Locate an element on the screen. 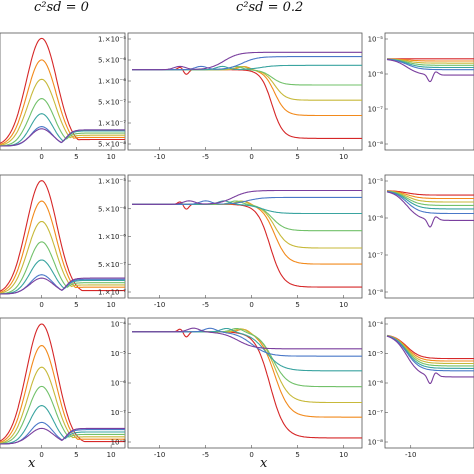  center-row2-xtick-label: -10 is located at coordinates (159, 305).